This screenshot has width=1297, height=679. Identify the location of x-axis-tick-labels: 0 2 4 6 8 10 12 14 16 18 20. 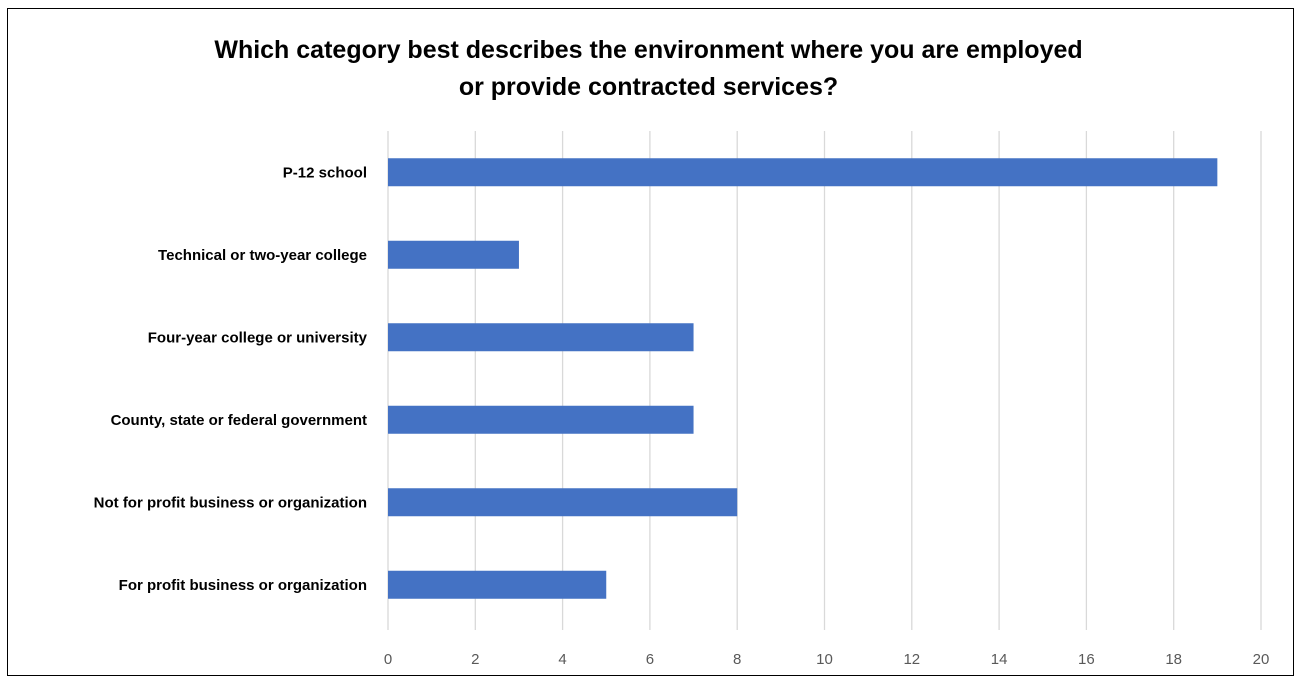
(827, 659).